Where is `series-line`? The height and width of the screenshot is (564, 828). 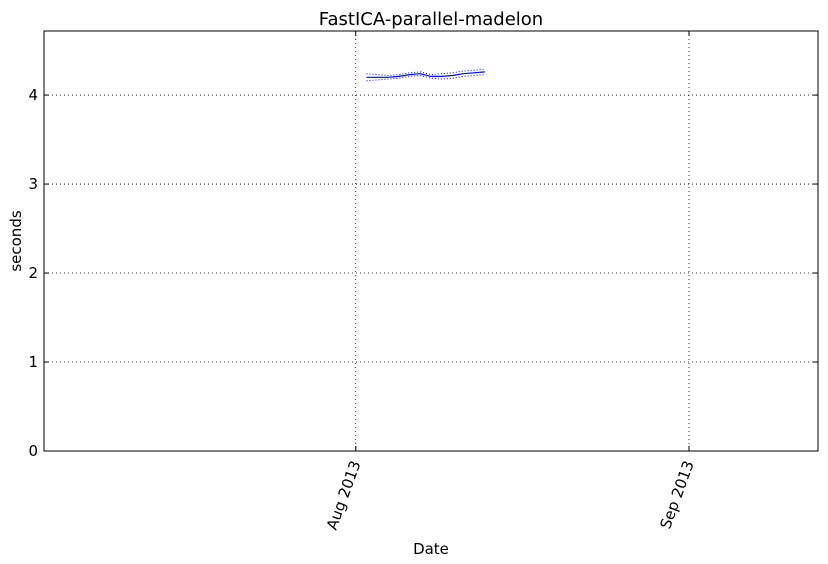 series-line is located at coordinates (425, 74).